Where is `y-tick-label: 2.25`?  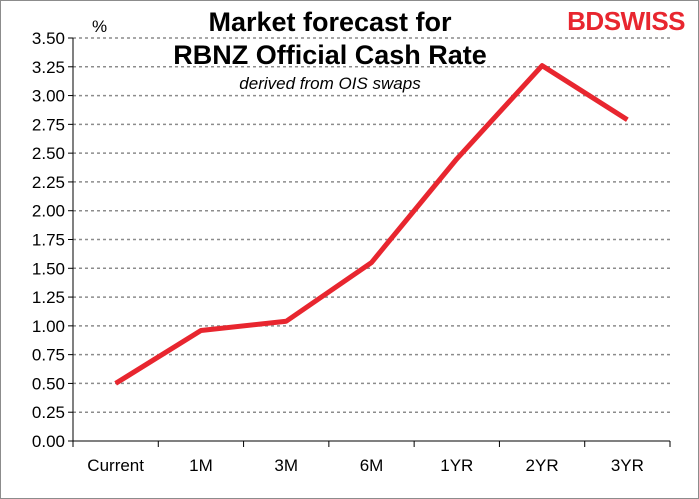 y-tick-label: 2.25 is located at coordinates (48, 182).